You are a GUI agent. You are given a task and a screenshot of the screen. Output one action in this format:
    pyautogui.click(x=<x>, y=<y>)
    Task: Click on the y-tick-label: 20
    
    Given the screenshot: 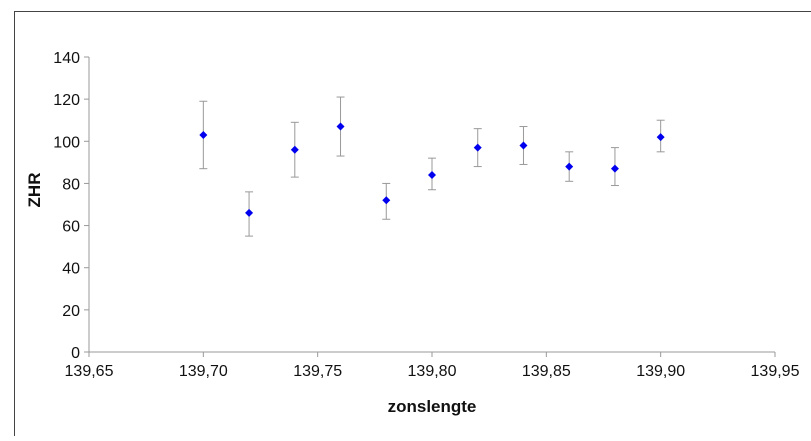 What is the action you would take?
    pyautogui.click(x=71, y=311)
    